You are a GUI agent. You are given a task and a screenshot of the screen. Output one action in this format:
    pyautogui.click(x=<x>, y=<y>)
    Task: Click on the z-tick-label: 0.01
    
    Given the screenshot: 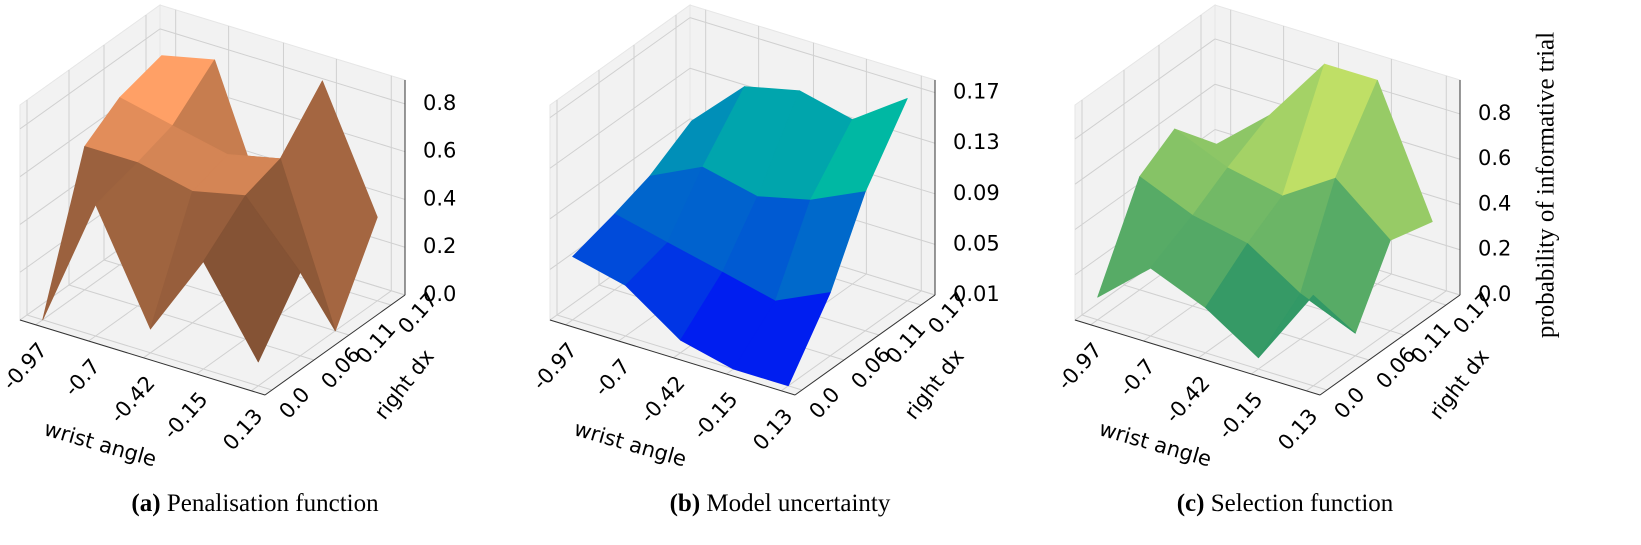 What is the action you would take?
    pyautogui.click(x=976, y=294)
    